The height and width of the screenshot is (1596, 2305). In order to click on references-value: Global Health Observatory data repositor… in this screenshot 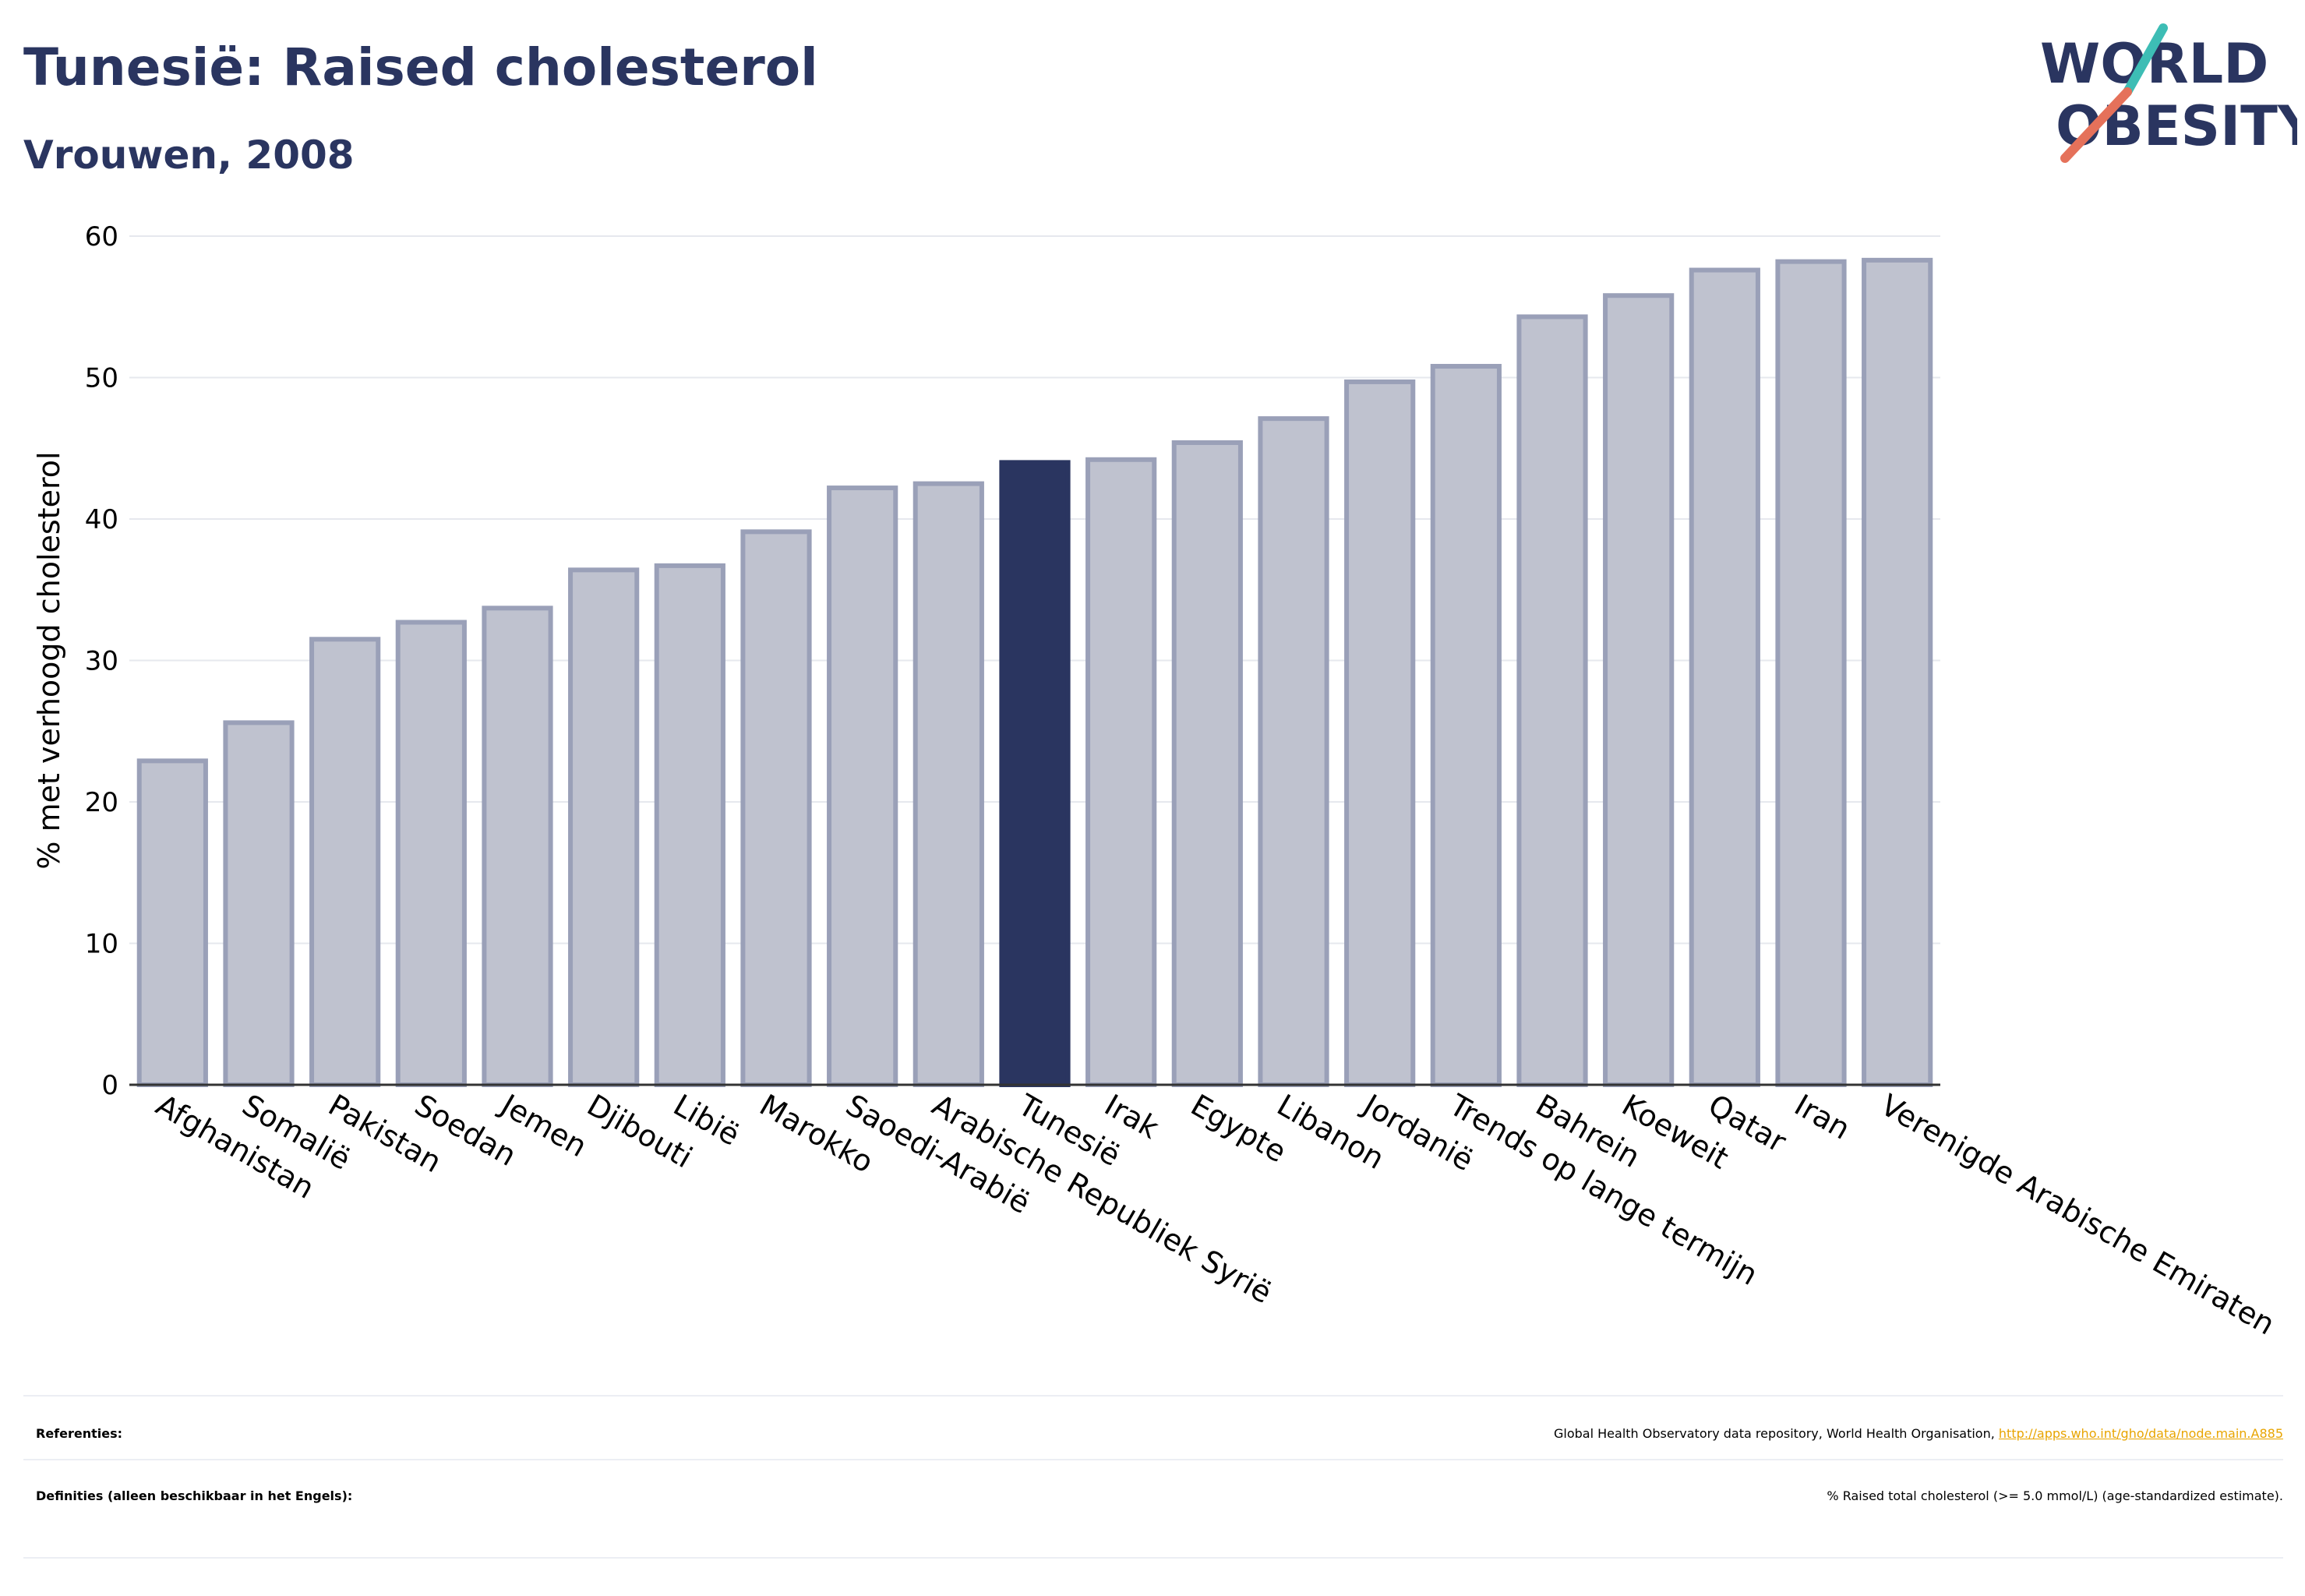, I will do `click(1918, 1434)`.